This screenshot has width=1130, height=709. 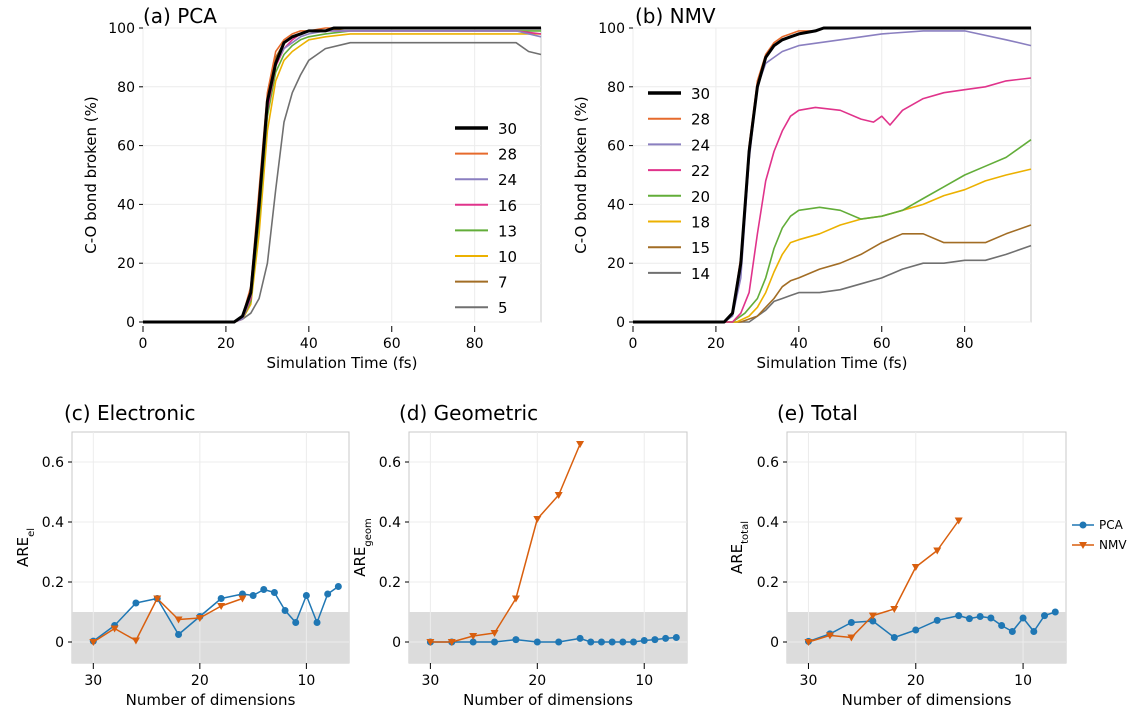 What do you see at coordinates (700, 171) in the screenshot?
I see `legend-label: 22` at bounding box center [700, 171].